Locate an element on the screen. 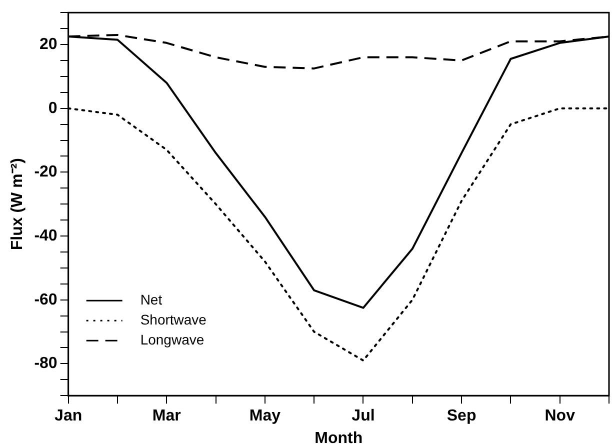 The image size is (612, 448). y-axis-title: Flux (W m⁻²) is located at coordinates (17, 204).